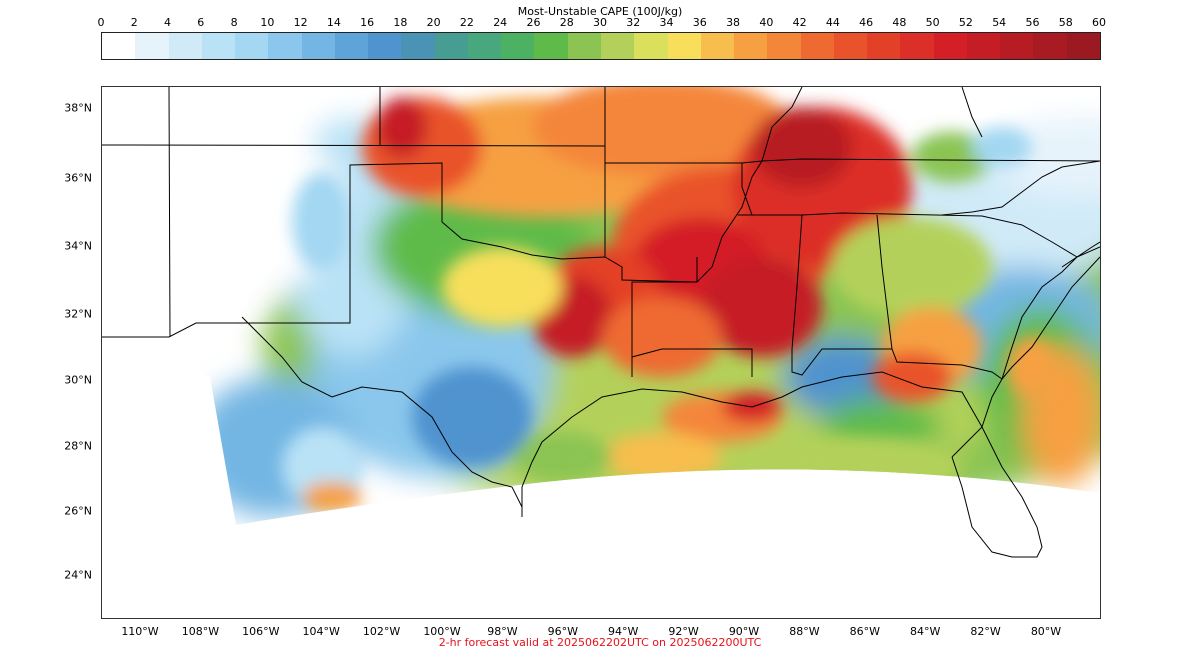 The width and height of the screenshot is (1200, 650). What do you see at coordinates (899, 22) in the screenshot?
I see `colorbar-tick-label: 48` at bounding box center [899, 22].